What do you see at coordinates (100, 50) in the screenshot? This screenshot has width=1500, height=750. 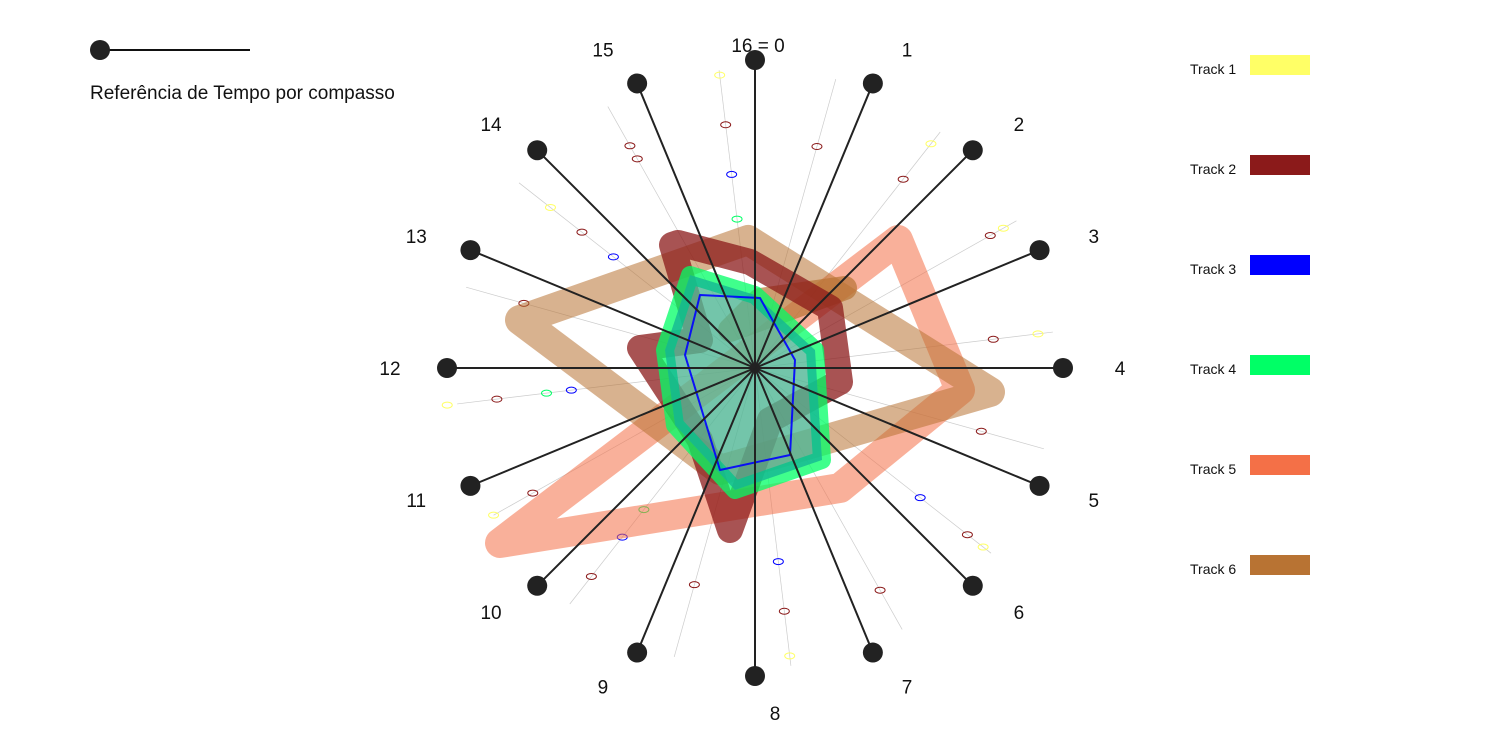 I see `slider-handle` at bounding box center [100, 50].